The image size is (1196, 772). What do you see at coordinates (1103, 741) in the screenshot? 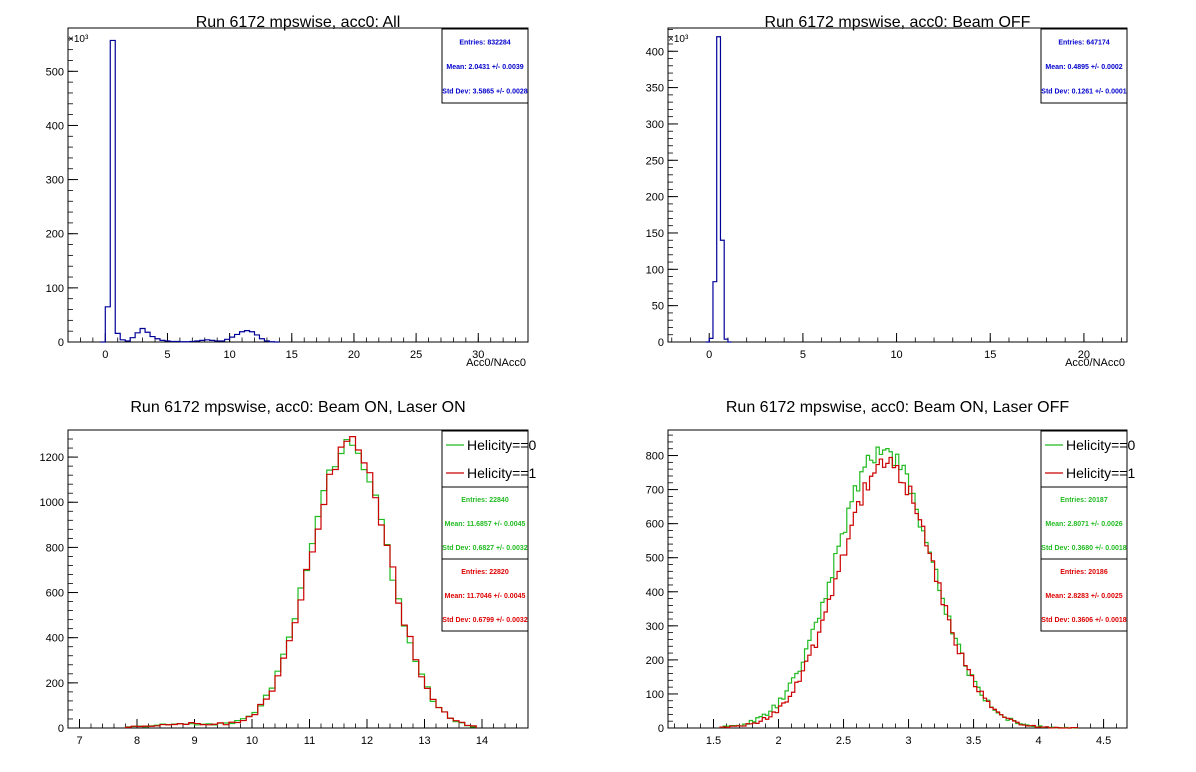
I see `x-tick-label: 4.5` at bounding box center [1103, 741].